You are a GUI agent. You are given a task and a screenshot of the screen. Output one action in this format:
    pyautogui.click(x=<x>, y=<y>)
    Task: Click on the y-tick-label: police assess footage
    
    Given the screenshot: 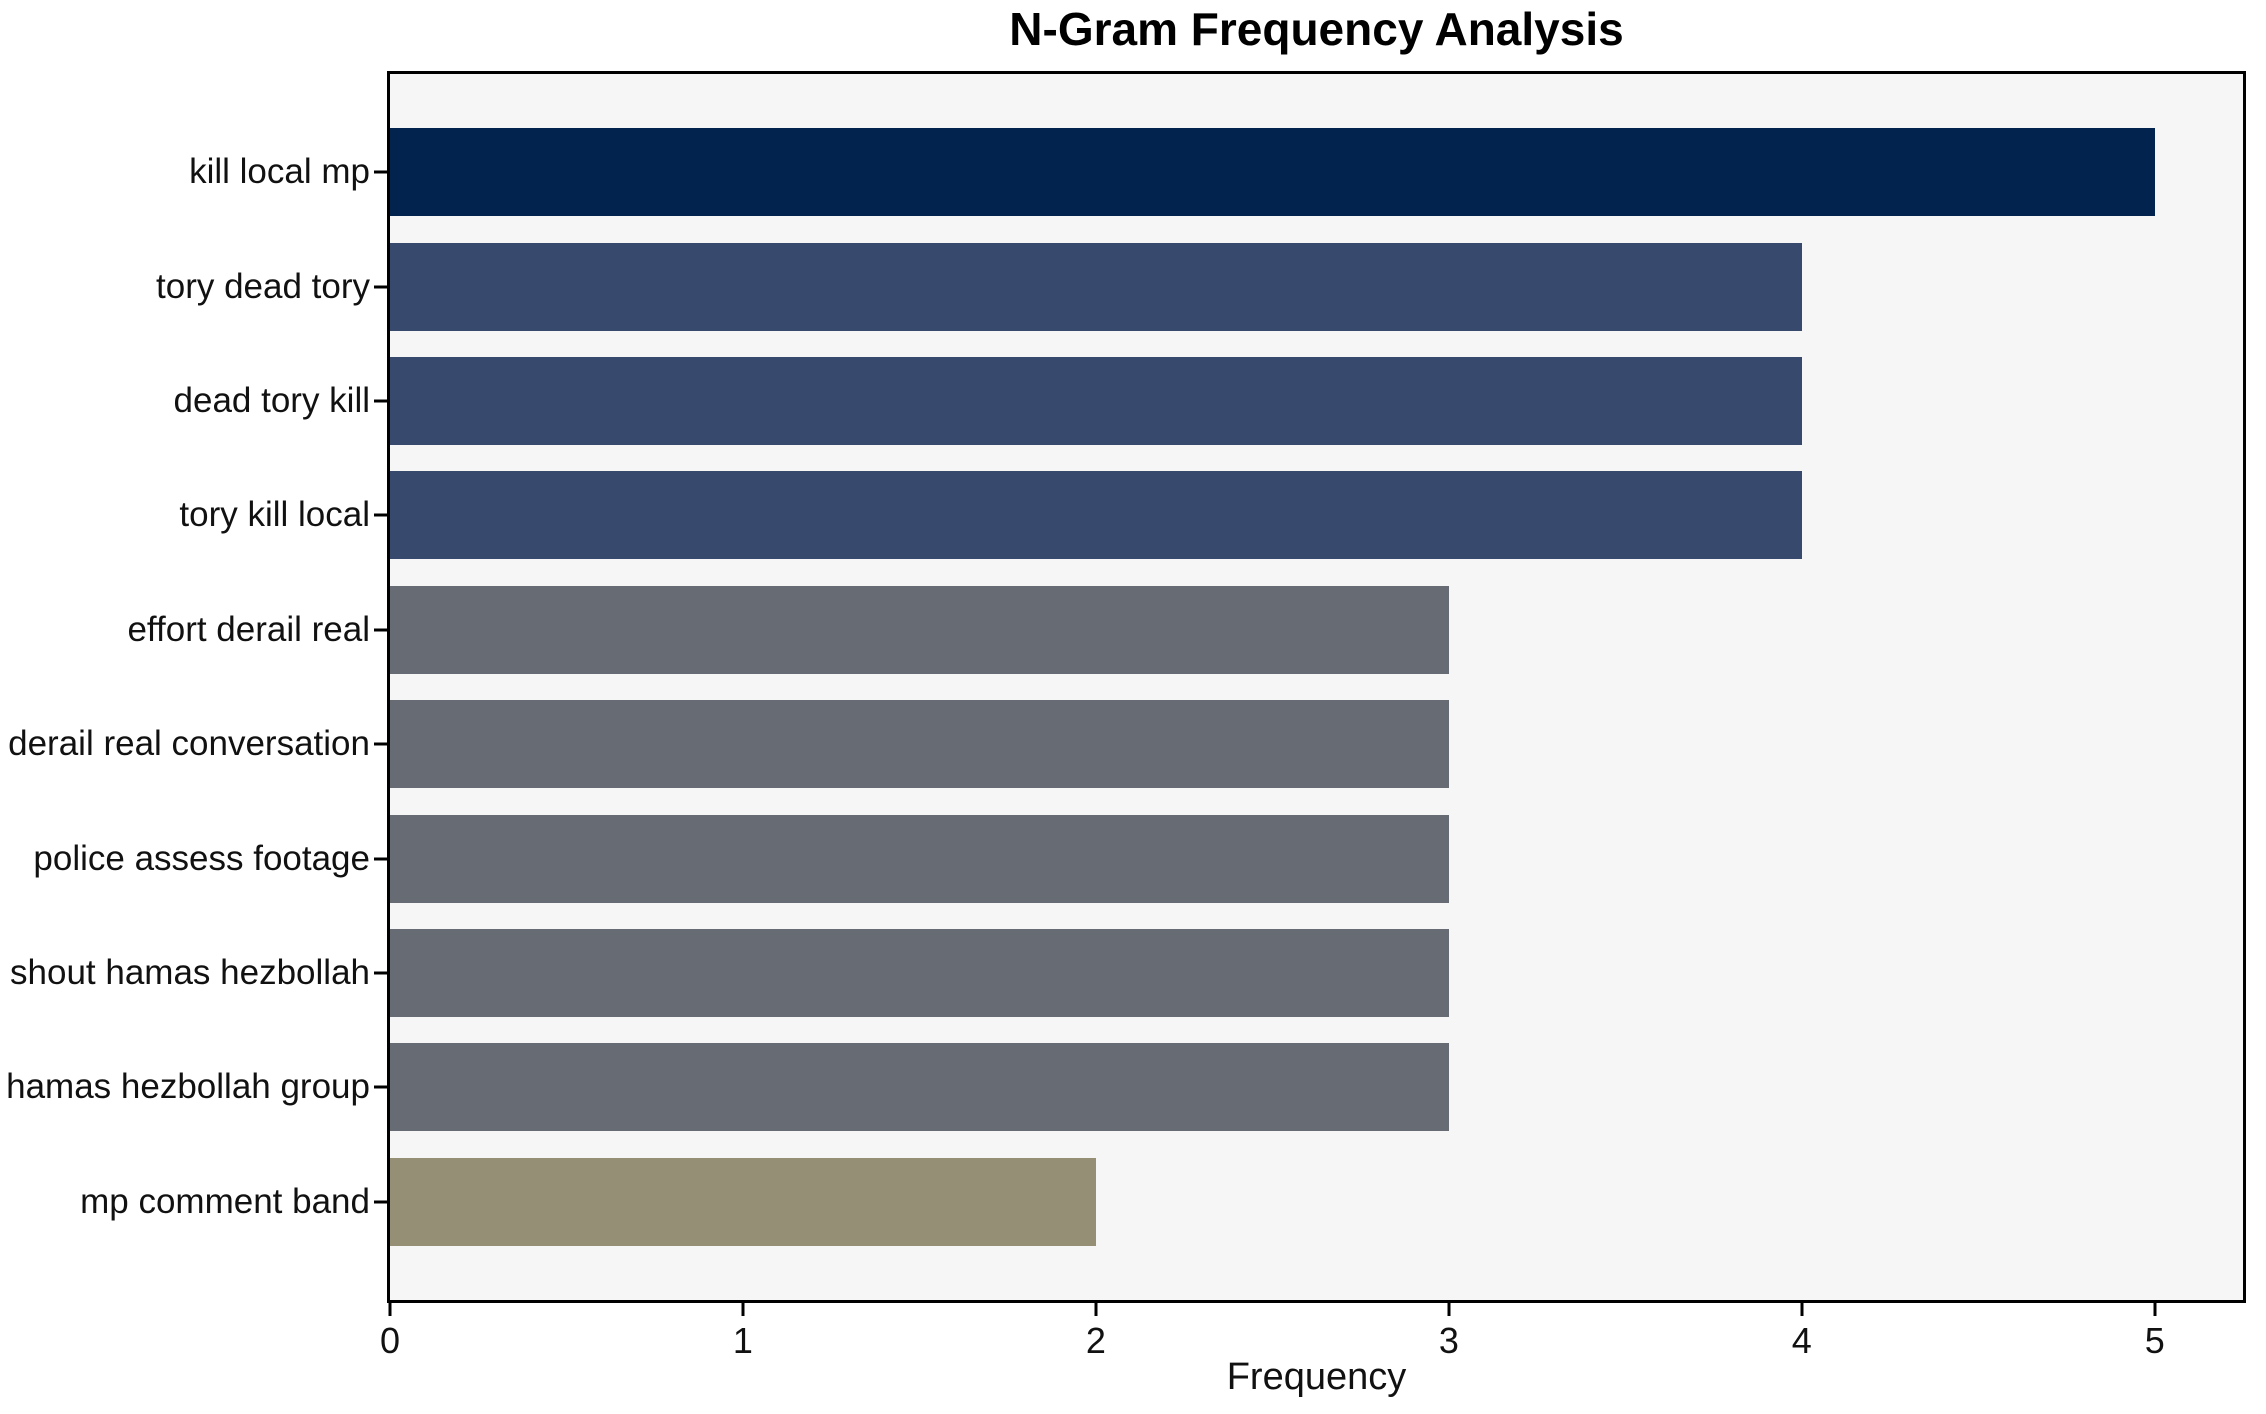 What is the action you would take?
    pyautogui.click(x=201, y=858)
    